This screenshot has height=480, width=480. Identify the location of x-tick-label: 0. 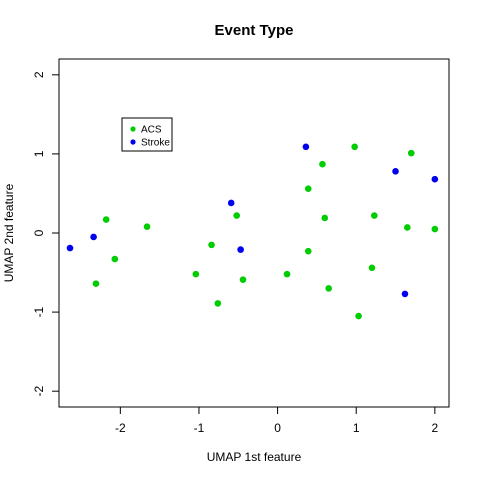
(277, 428).